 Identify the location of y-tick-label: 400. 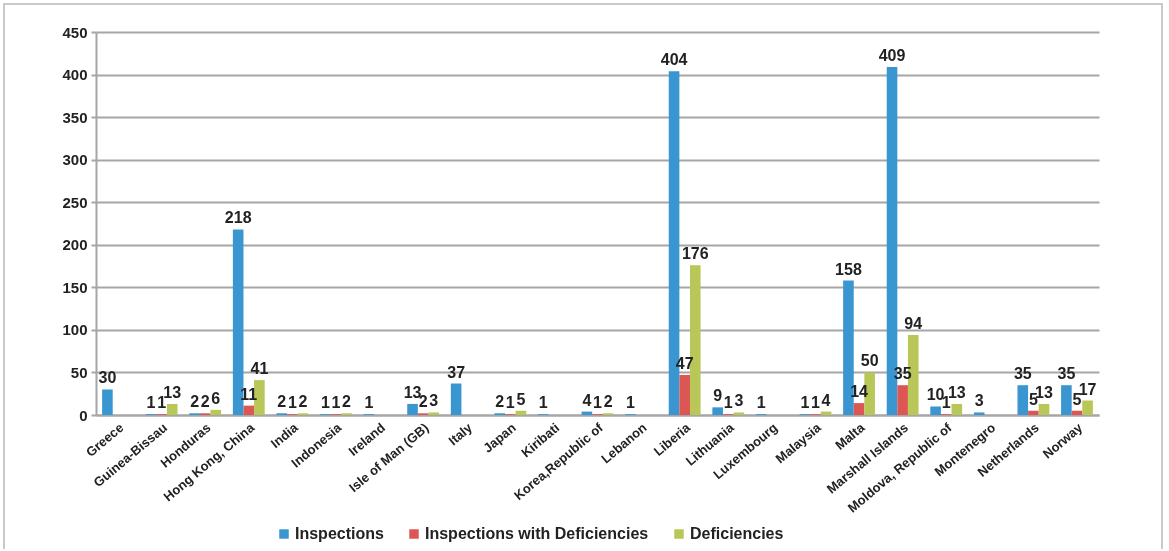
(75, 75).